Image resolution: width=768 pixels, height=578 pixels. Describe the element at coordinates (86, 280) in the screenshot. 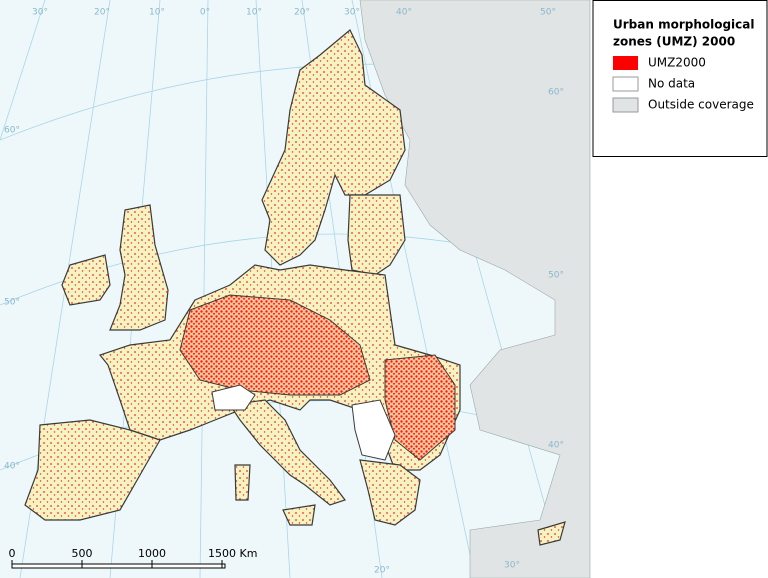

I see `ireland` at that location.